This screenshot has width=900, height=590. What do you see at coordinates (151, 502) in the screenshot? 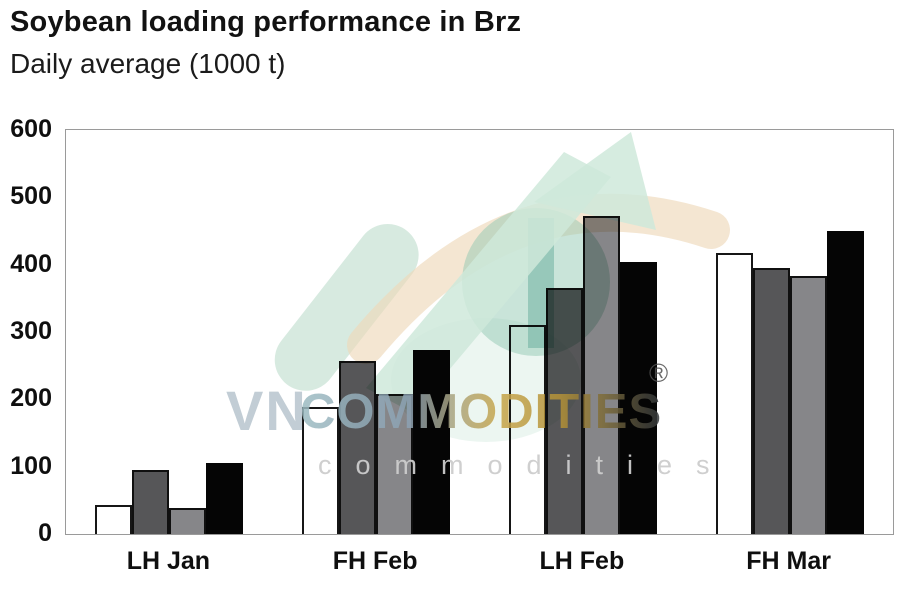
I see `dark-gray-bar-lh-jan` at bounding box center [151, 502].